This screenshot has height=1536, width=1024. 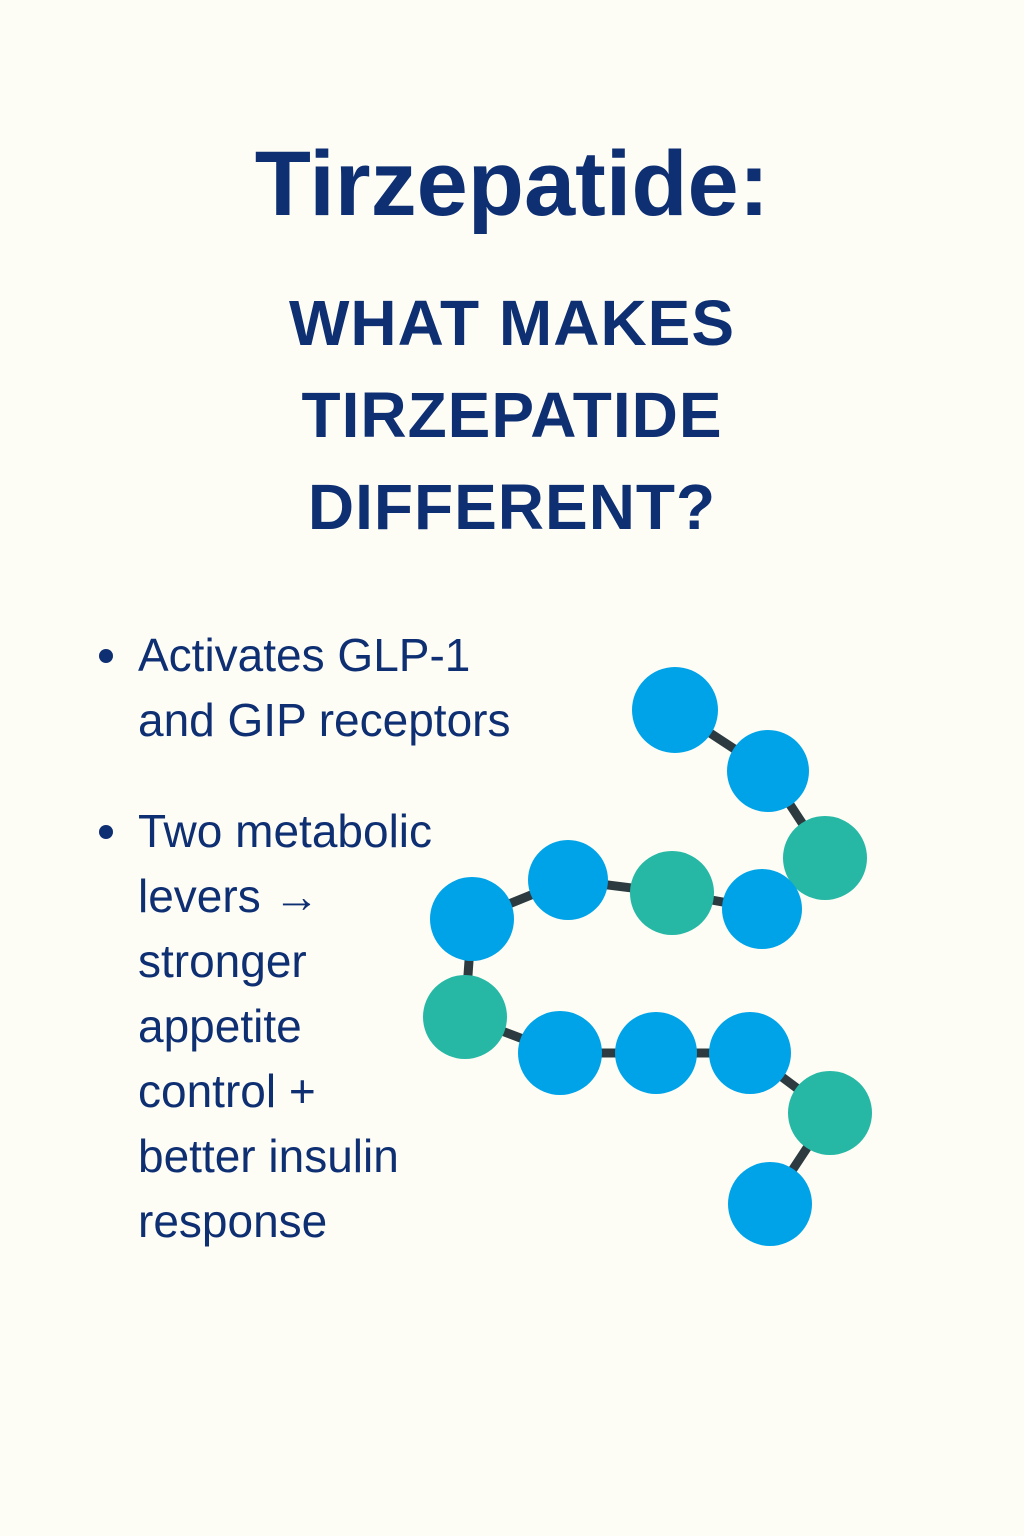 I want to click on subtitle-line: DIFFERENT?, so click(x=512, y=507).